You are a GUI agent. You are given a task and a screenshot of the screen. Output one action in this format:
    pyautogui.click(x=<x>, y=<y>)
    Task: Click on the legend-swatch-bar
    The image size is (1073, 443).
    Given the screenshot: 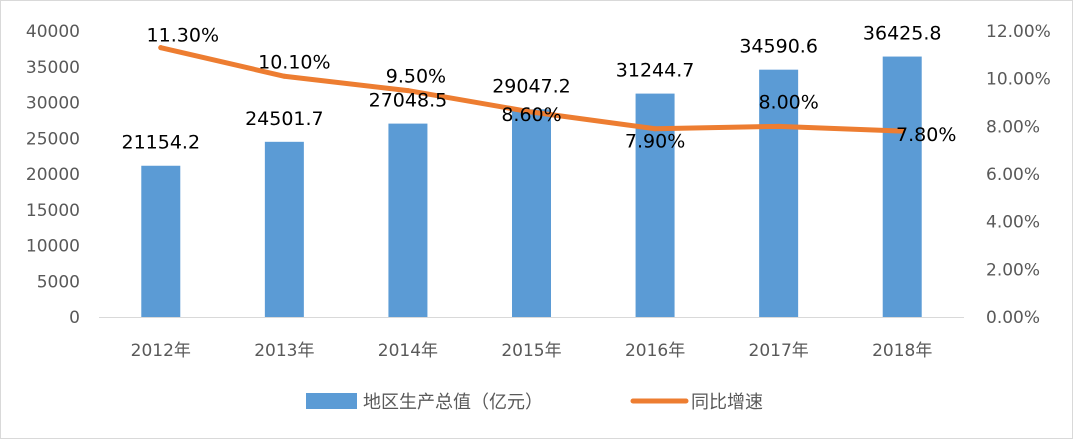 What is the action you would take?
    pyautogui.click(x=331, y=401)
    